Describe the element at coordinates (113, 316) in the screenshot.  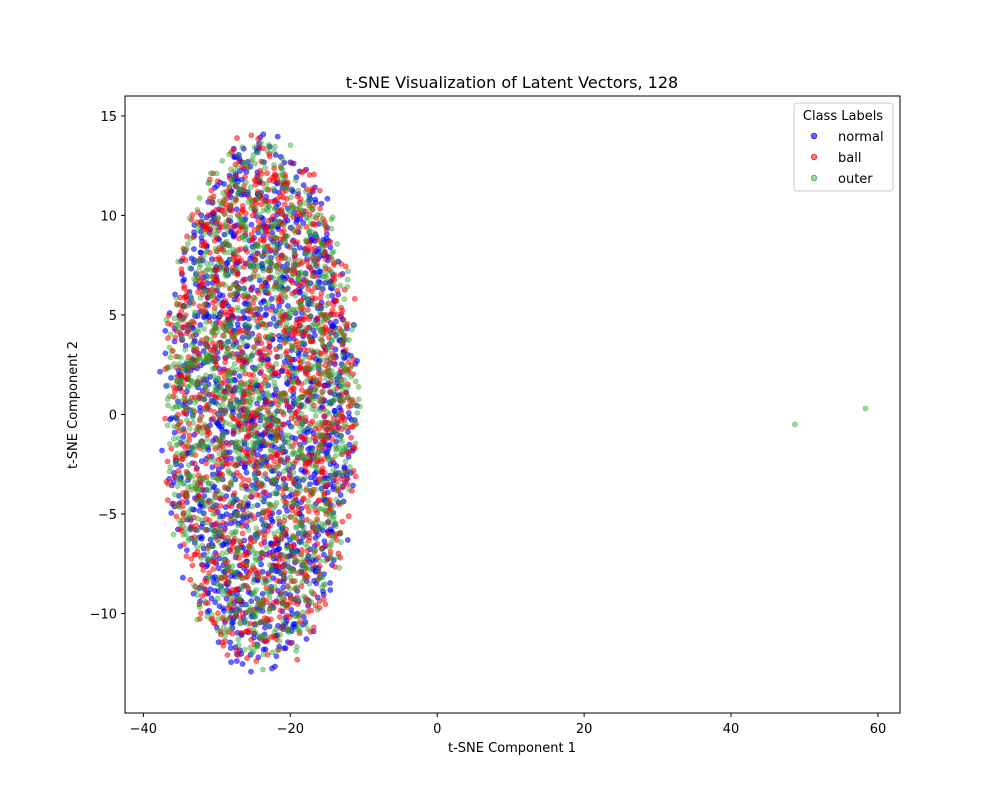
I see `y-tick-label: 5` at that location.